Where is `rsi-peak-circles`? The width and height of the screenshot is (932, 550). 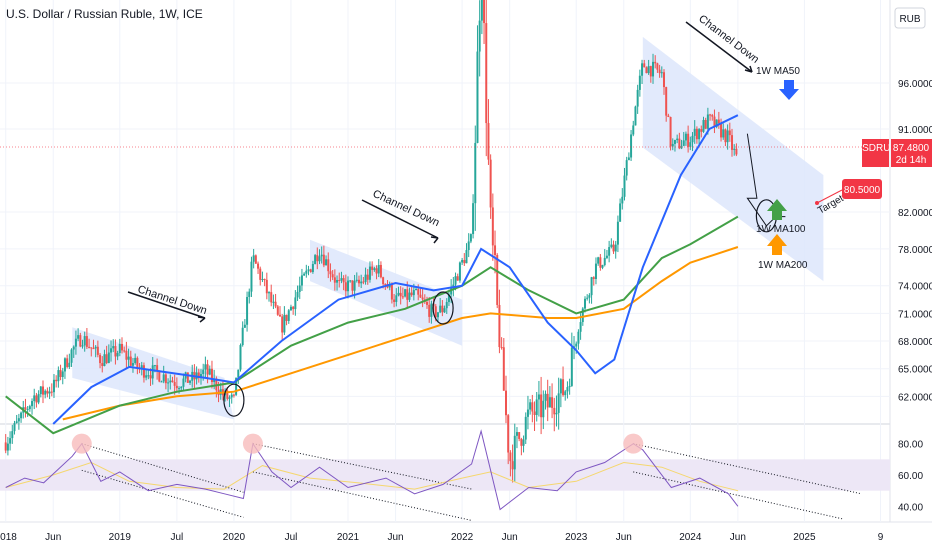 rsi-peak-circles is located at coordinates (357, 443).